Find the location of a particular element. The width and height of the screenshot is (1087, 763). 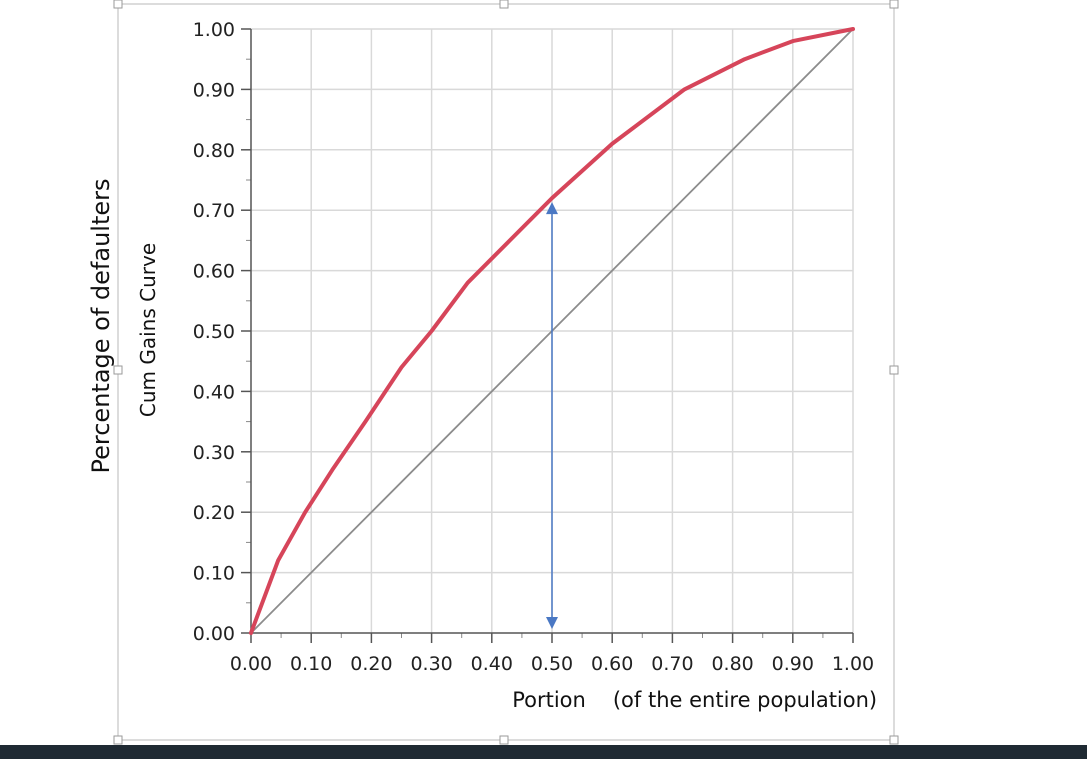

y-tick-label: 0.60 is located at coordinates (214, 272).